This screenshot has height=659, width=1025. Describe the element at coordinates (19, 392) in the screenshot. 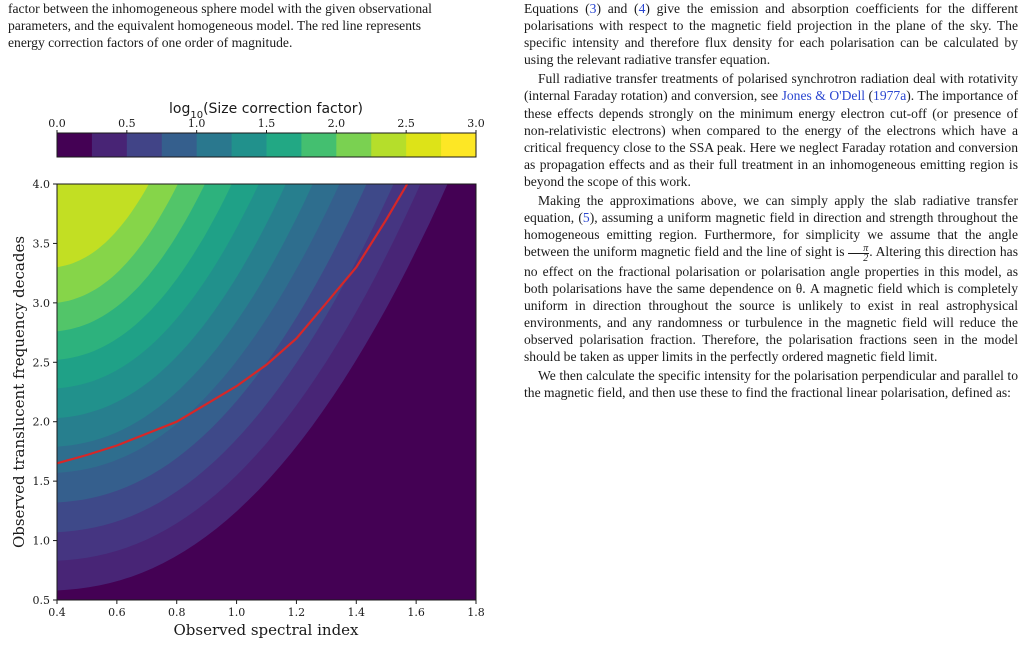

I see `y-axis-label: Observed translucent frequency decades` at that location.